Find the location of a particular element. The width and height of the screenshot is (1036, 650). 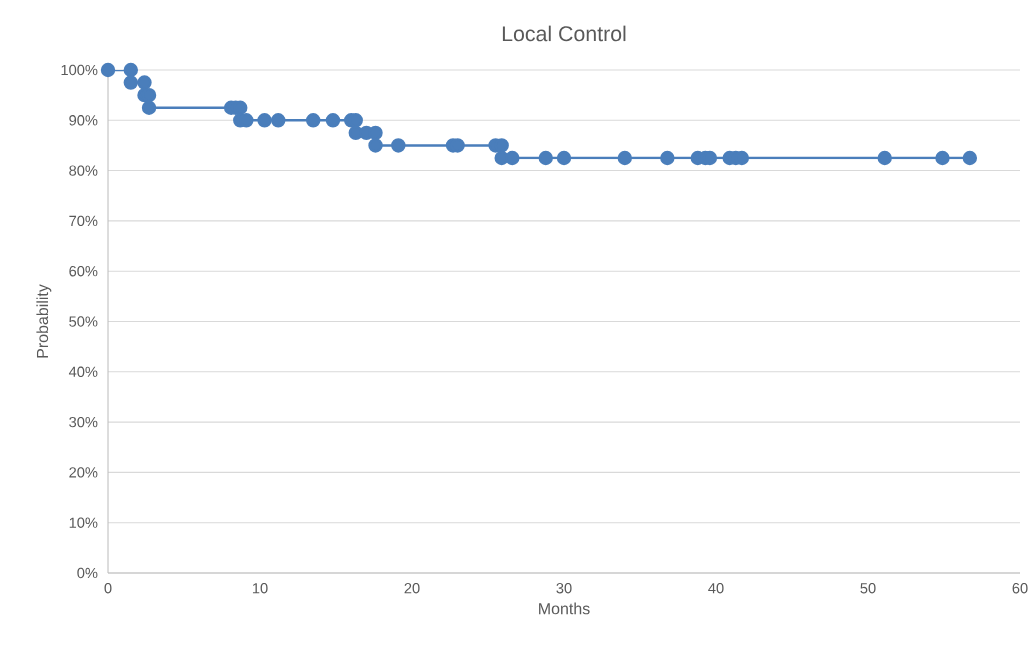

y-axis-title: Probability is located at coordinates (44, 321).